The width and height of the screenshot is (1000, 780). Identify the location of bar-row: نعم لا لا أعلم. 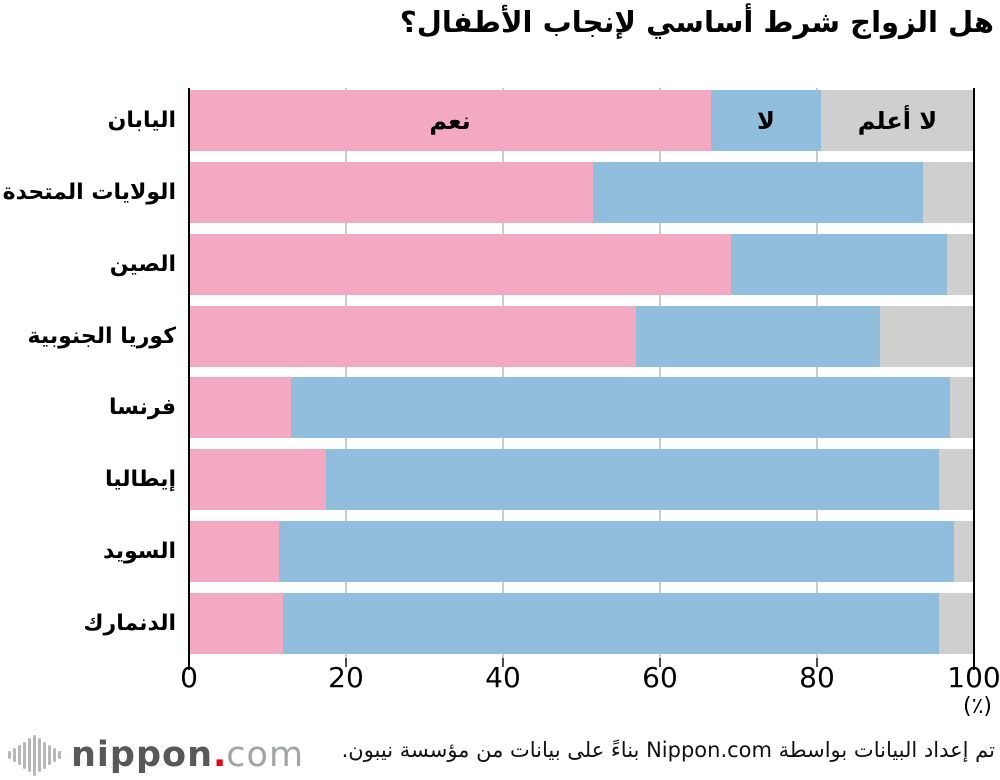
(581, 120).